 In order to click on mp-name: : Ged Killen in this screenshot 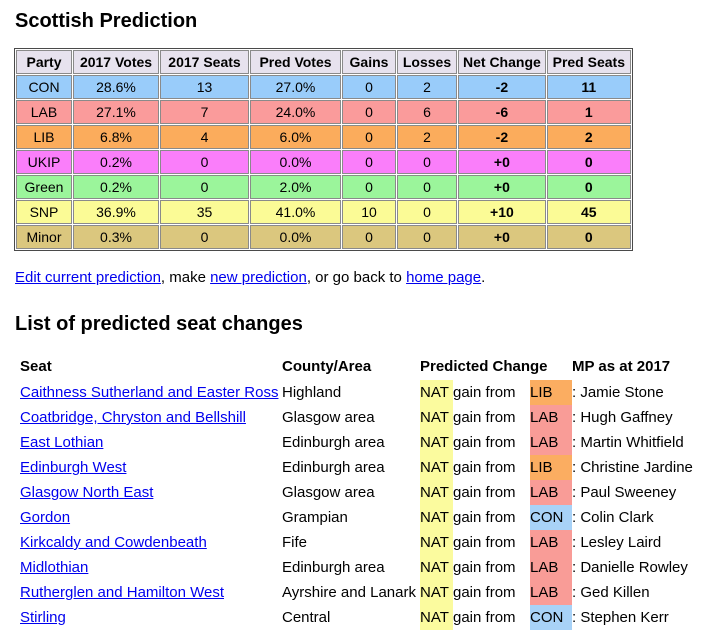, I will do `click(611, 592)`.